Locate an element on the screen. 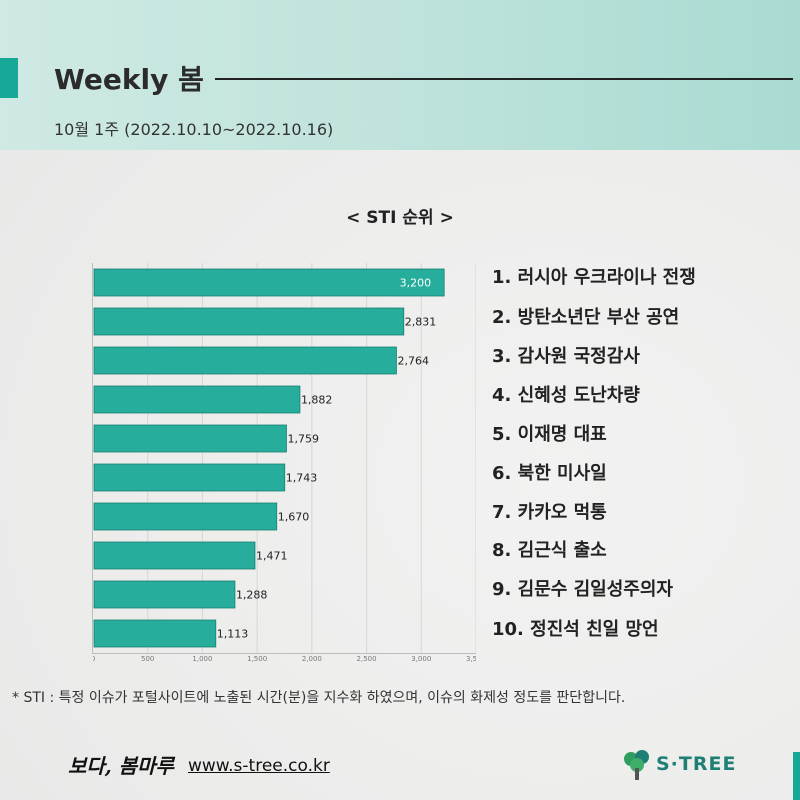 This screenshot has width=800, height=800. rank-item: 4. 신혜성 도난차량 is located at coordinates (566, 395).